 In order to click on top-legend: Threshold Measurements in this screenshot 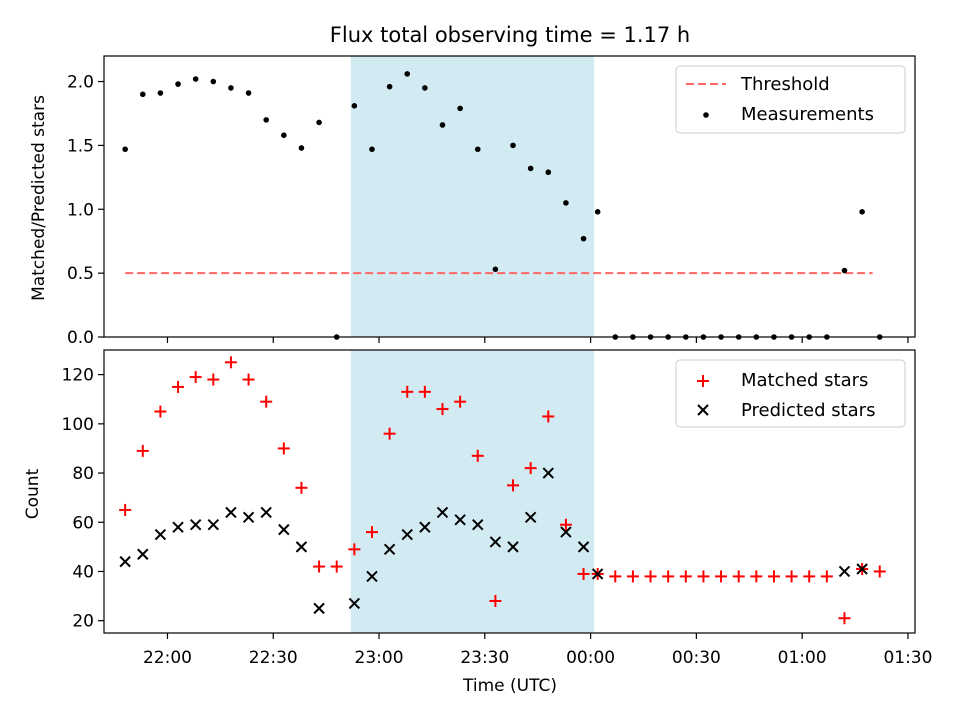, I will do `click(790, 99)`.